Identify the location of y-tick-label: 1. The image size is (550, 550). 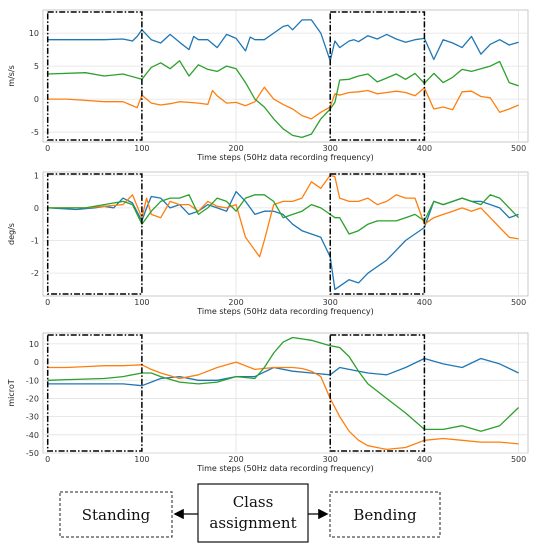
(36, 175).